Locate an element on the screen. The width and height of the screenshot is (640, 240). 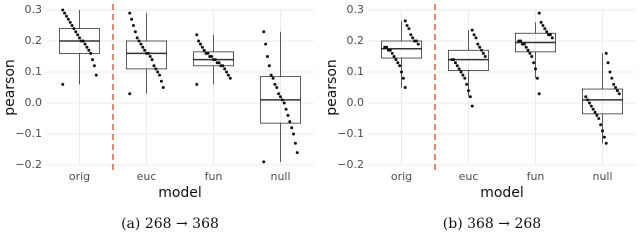
caption: (a) 268 → 368 is located at coordinates (170, 224).